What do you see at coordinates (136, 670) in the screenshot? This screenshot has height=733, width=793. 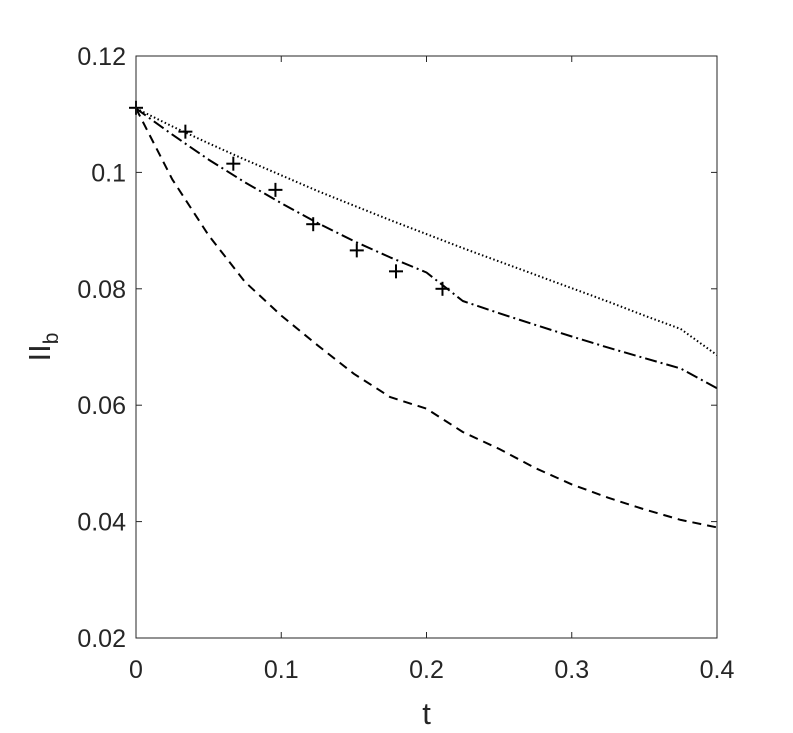 I see `x-tick-label: 0` at bounding box center [136, 670].